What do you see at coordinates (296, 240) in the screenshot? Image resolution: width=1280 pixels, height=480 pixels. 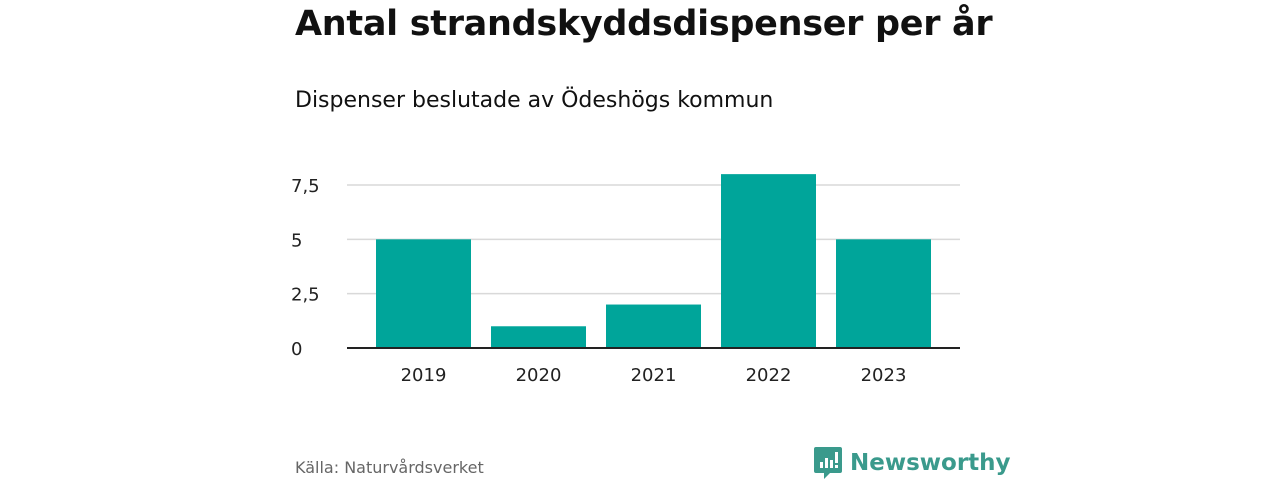 I see `y-tick-label: 5` at bounding box center [296, 240].